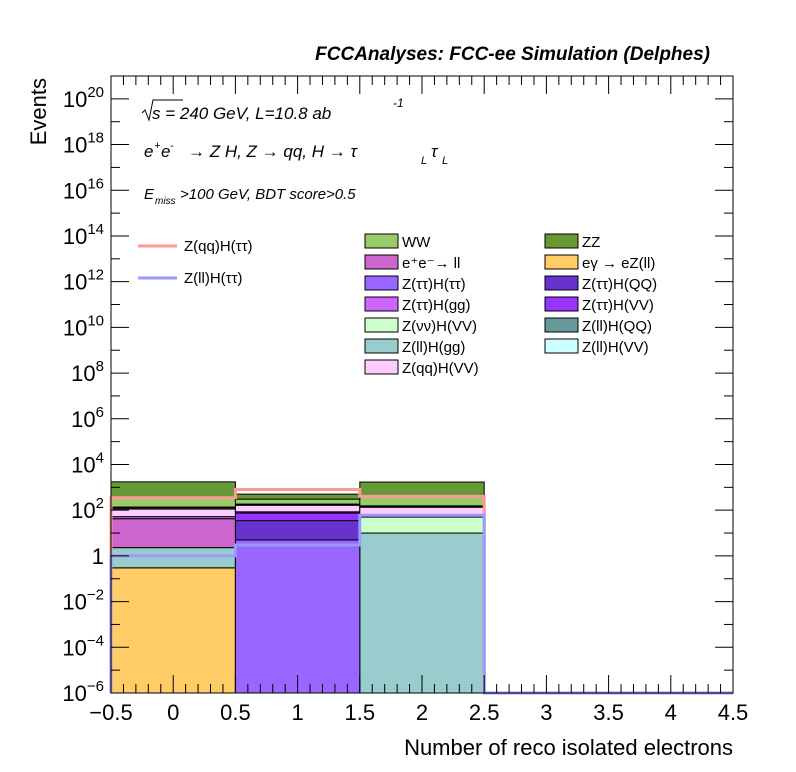 The width and height of the screenshot is (796, 772). I want to click on y-tick-label: 10¹², so click(83, 281).